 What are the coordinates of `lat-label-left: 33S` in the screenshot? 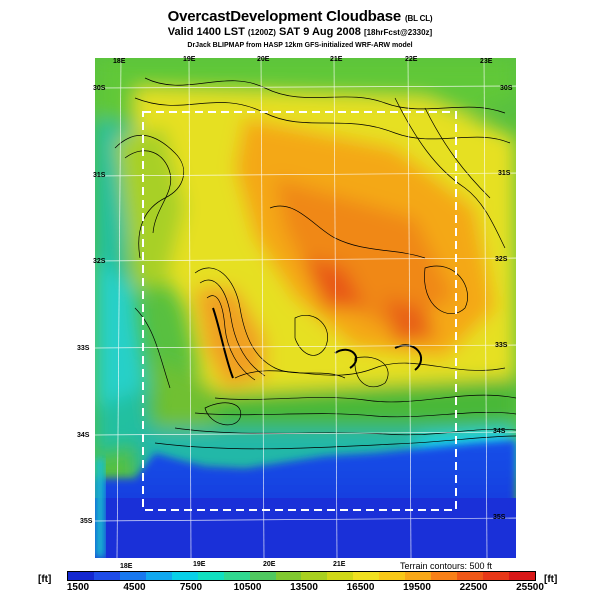 It's located at (83, 348).